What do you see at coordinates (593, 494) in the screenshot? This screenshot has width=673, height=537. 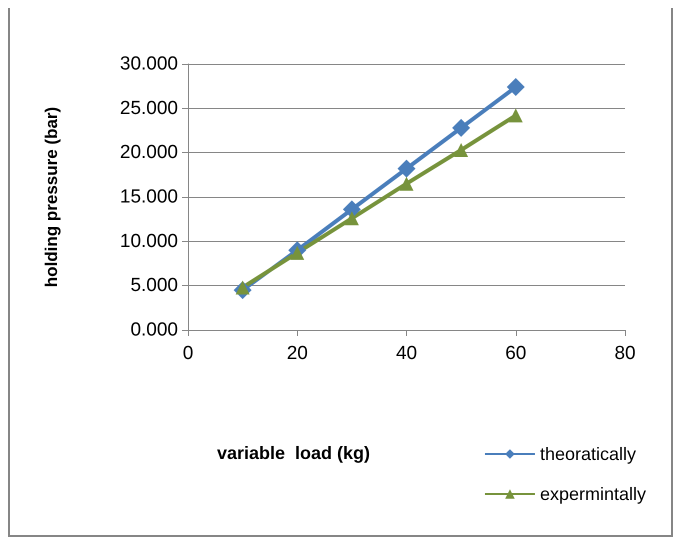 I see `legend-label: expermintally` at bounding box center [593, 494].